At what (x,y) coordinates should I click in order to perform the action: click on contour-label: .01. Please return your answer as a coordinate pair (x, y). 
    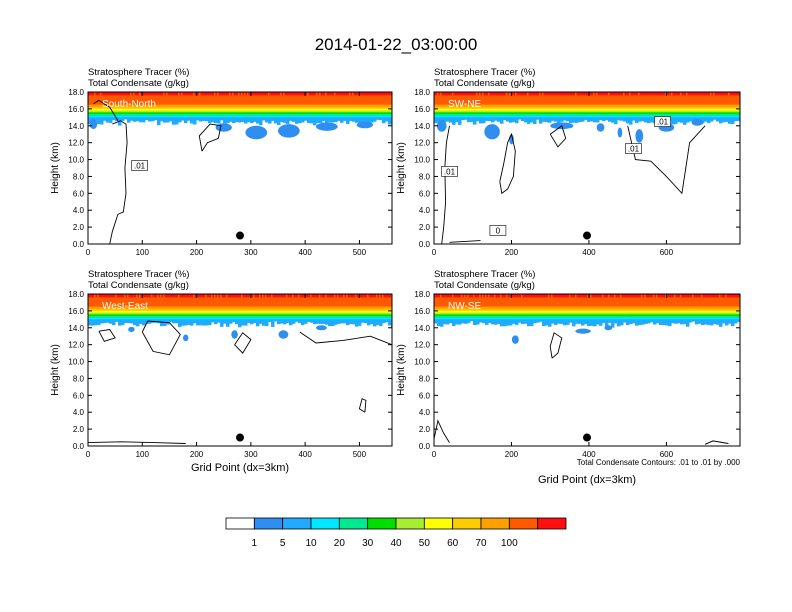
    Looking at the image, I should click on (662, 121).